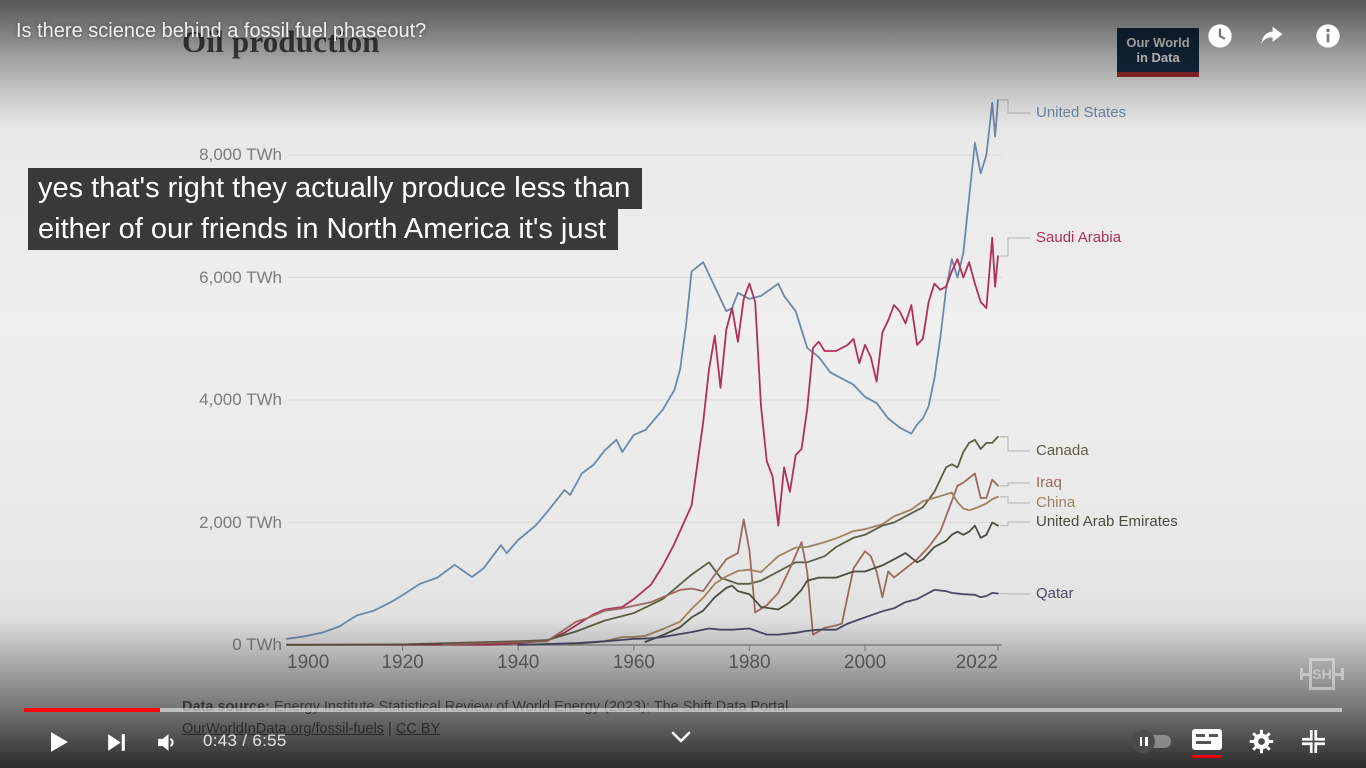 This screenshot has height=768, width=1366. I want to click on time-display: 0:43 / 6:55, so click(245, 740).